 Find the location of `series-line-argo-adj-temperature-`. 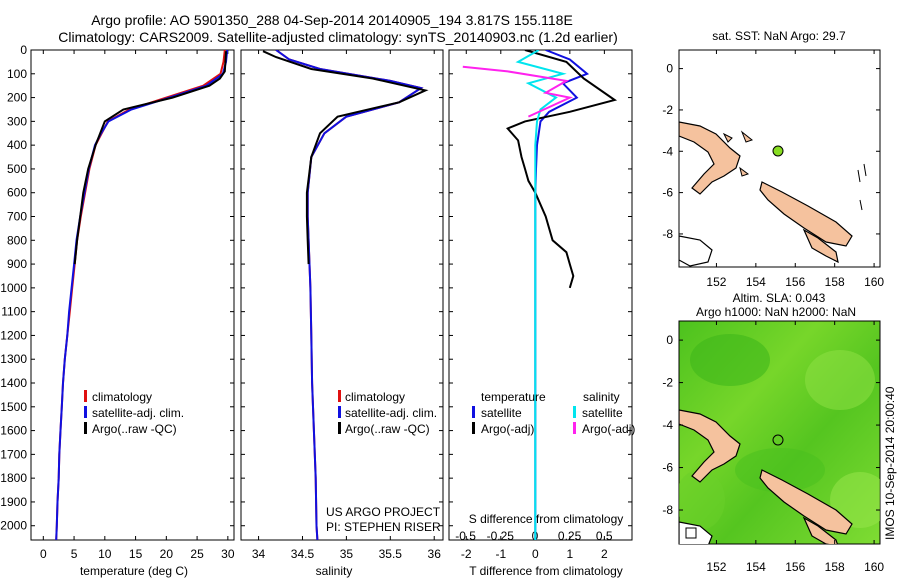

series-line-argo-adj-temperature- is located at coordinates (562, 169).